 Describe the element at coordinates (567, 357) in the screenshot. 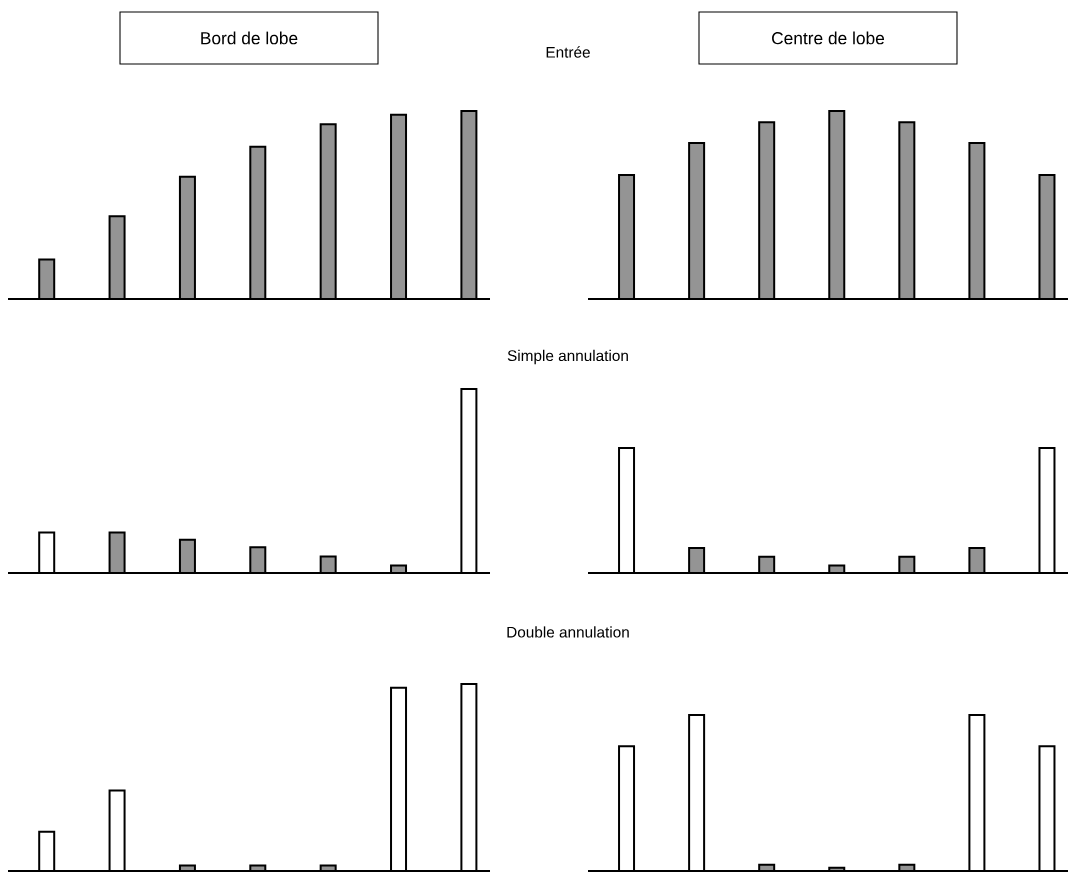

I see `text: Simple annulation` at that location.